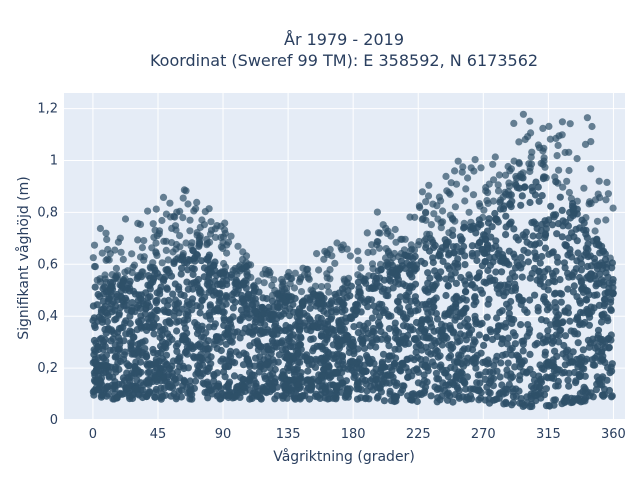 The height and width of the screenshot is (484, 640). I want to click on y-axis-title: Signifikant våghöjd (m), so click(23, 257).